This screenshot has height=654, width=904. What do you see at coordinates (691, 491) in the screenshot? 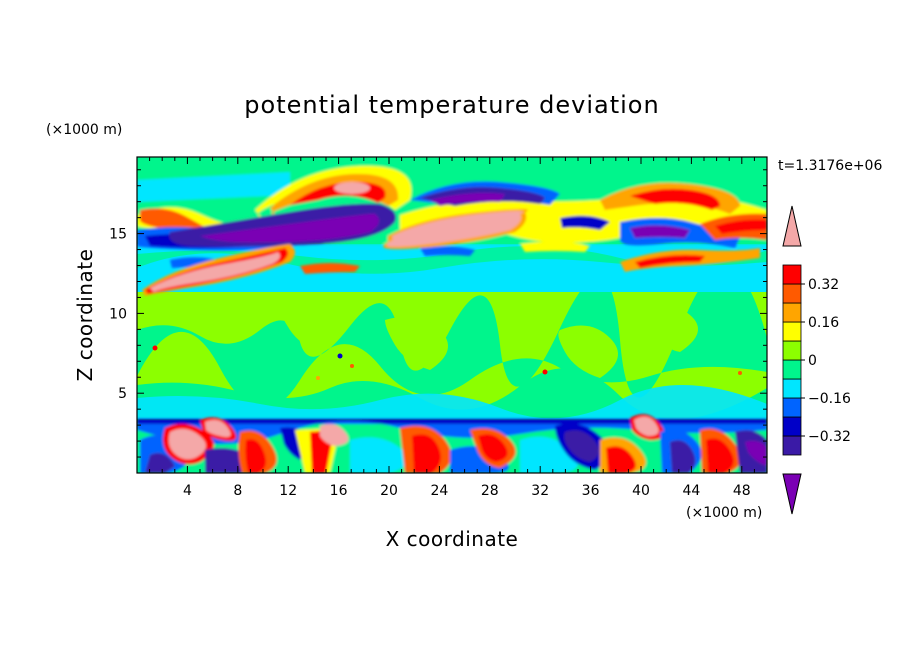
I see `x-tick-label: 44` at bounding box center [691, 491].